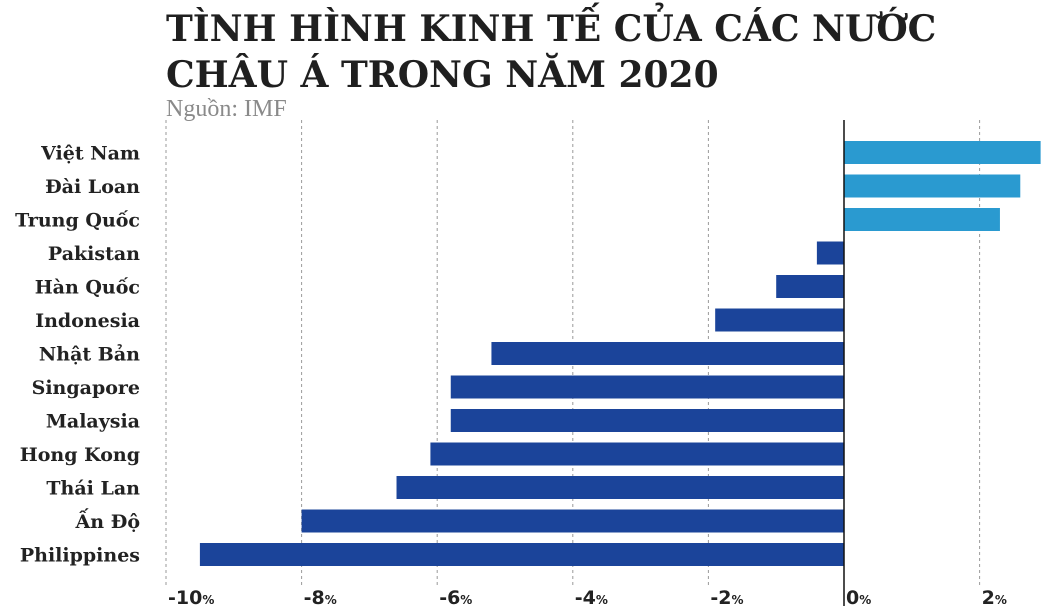 This screenshot has width=1050, height=611. I want to click on category-label: Pakistan, so click(94, 254).